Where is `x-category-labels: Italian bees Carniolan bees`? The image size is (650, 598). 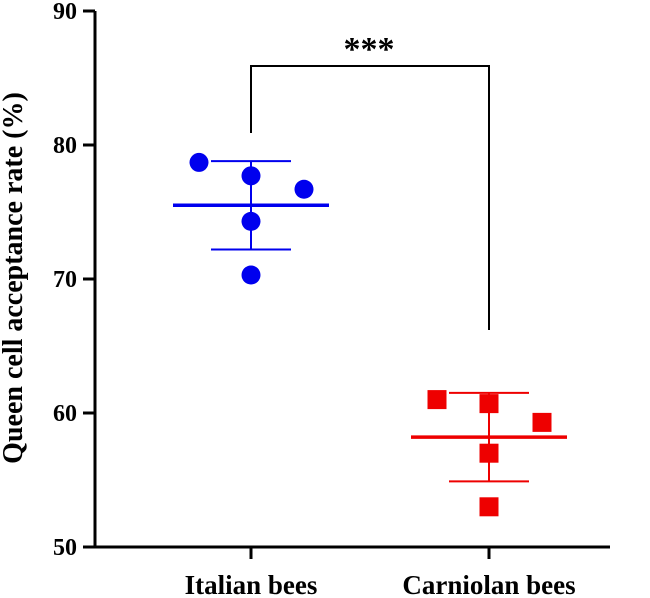 x-category-labels: Italian bees Carniolan bees is located at coordinates (380, 572).